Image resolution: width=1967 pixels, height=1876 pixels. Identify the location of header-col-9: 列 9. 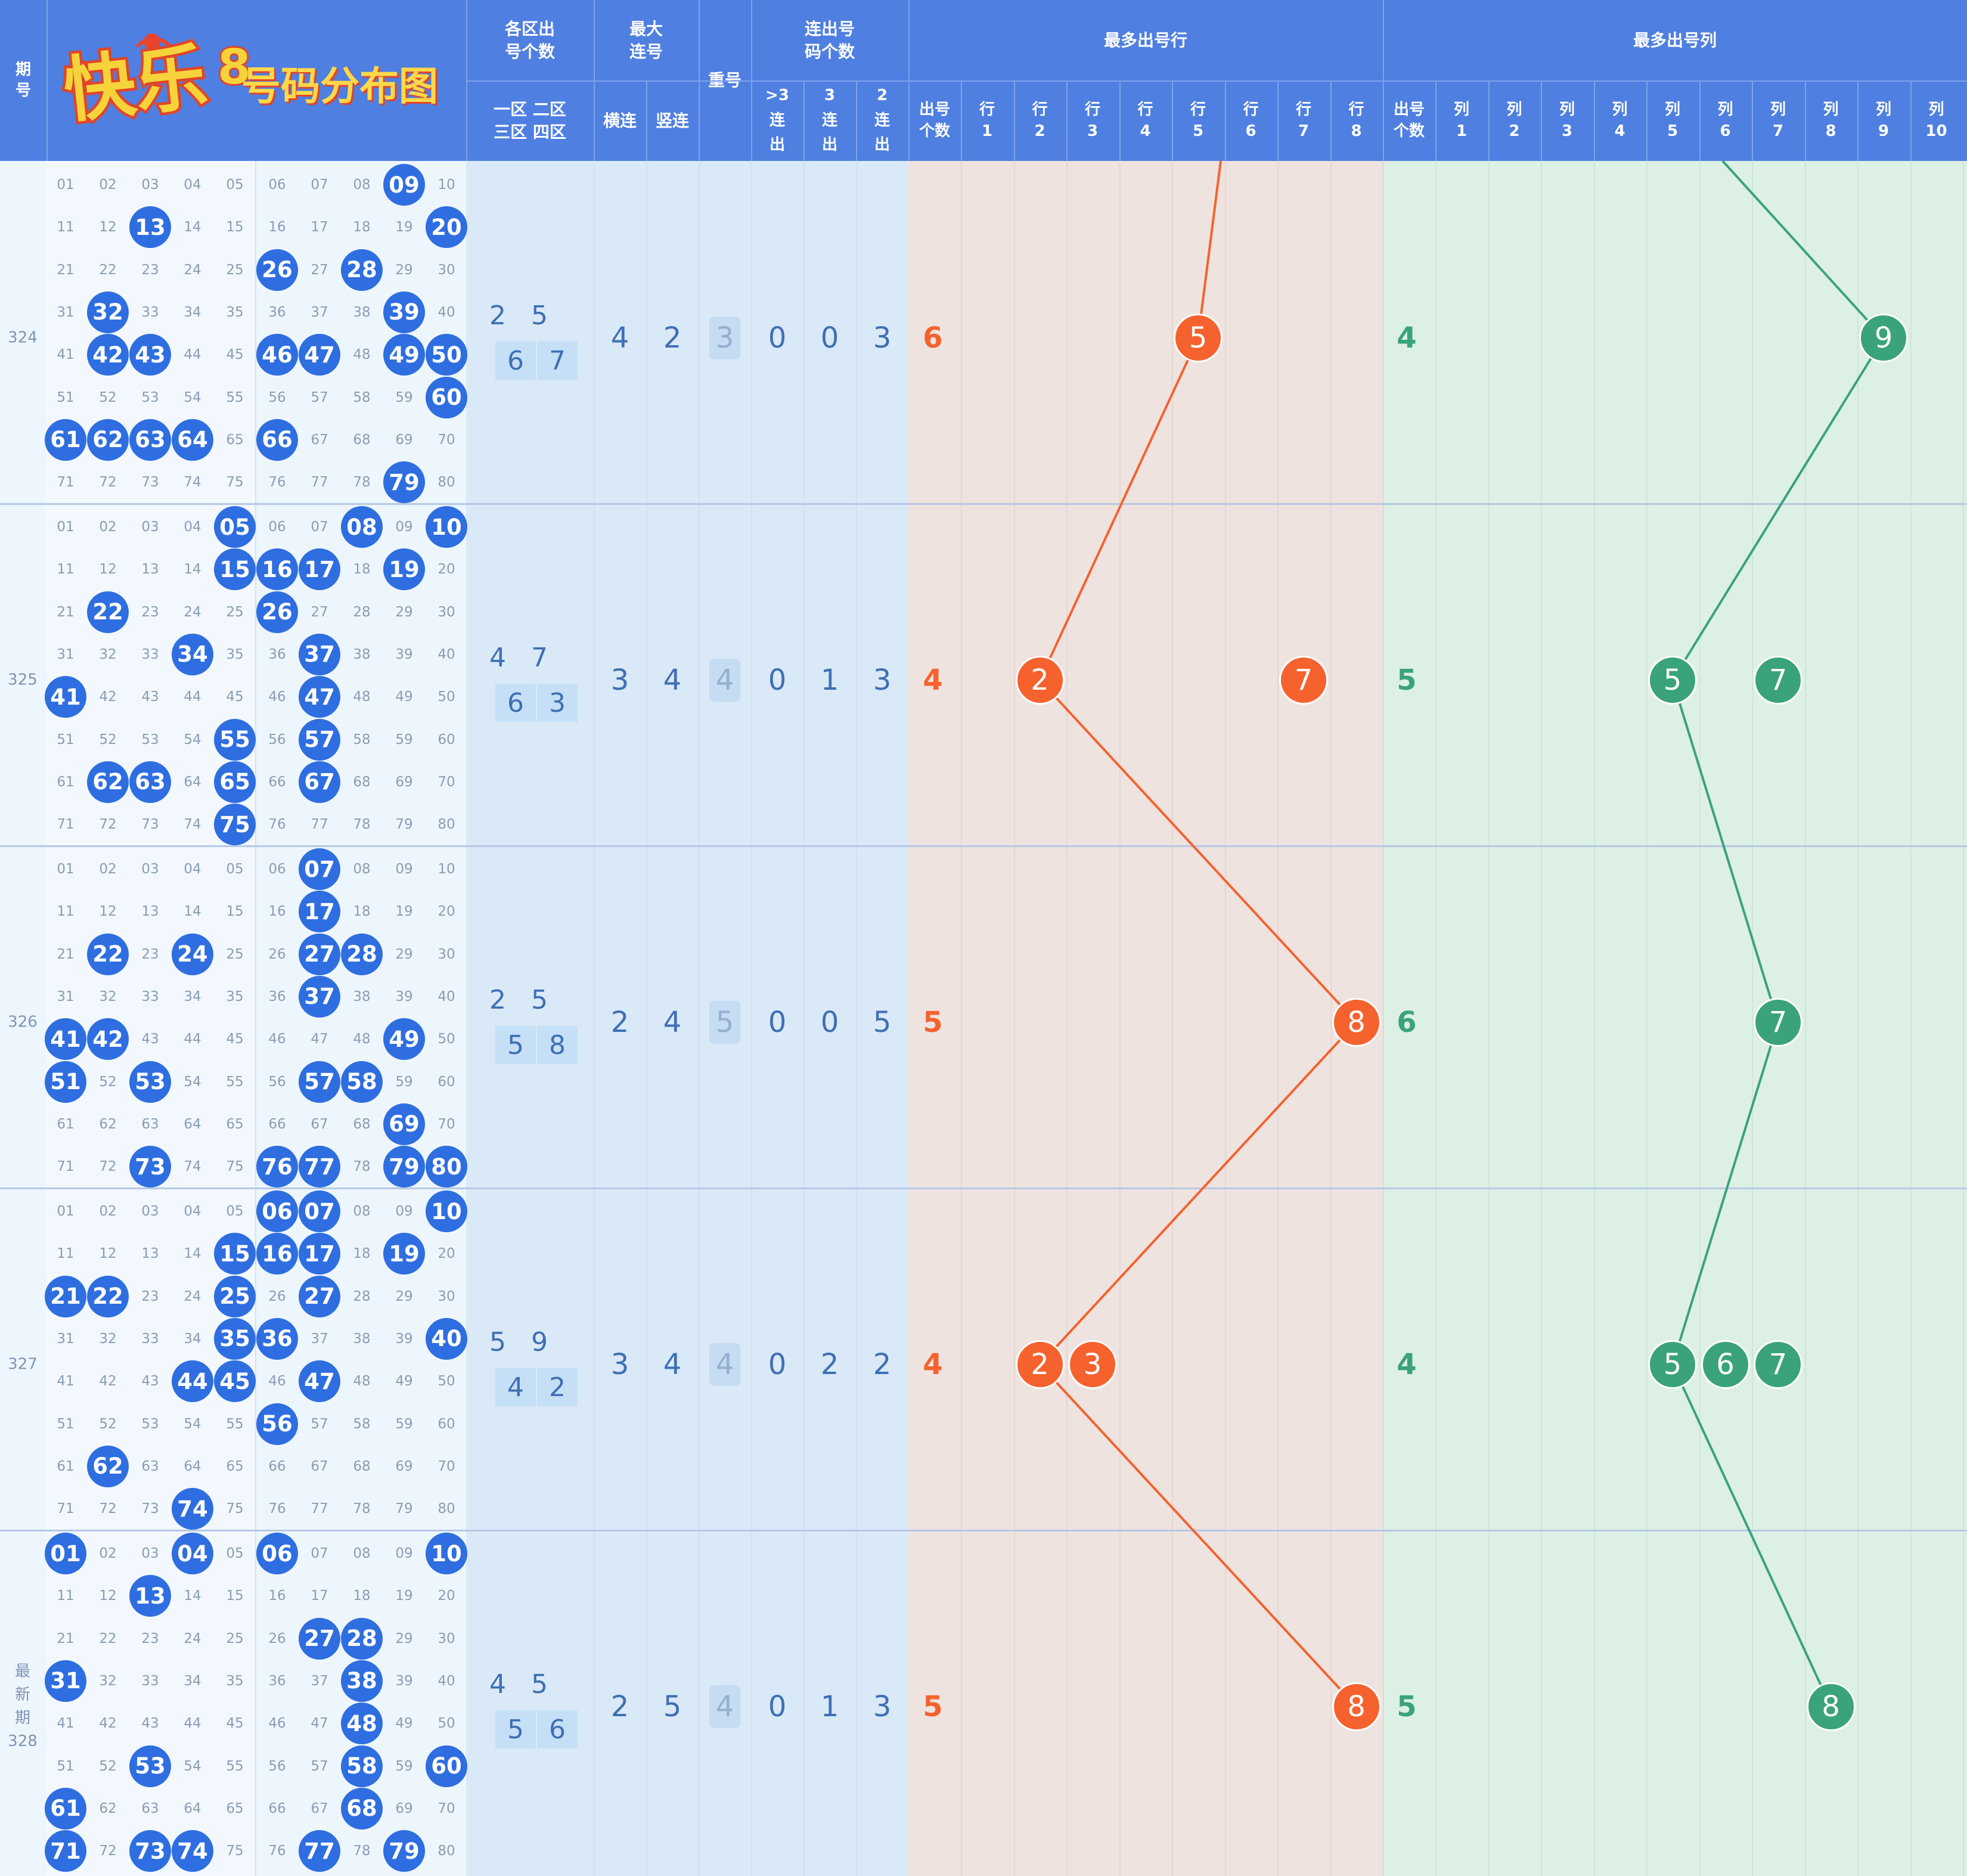
(1883, 120).